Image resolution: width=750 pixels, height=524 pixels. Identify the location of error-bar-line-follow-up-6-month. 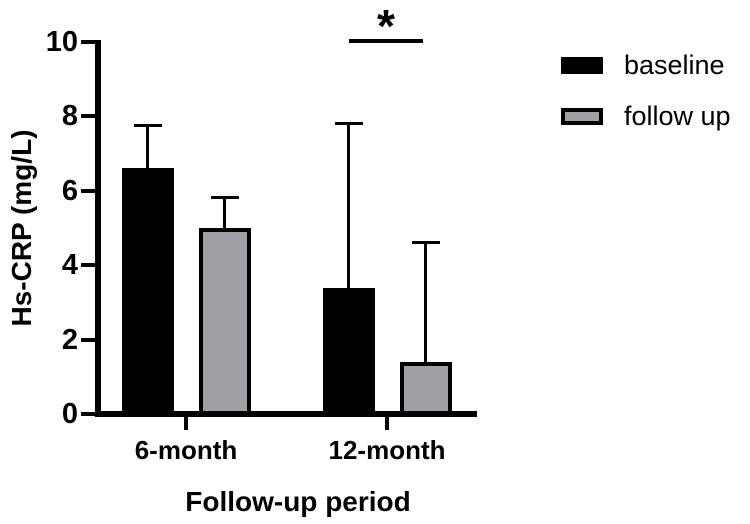
(224, 215).